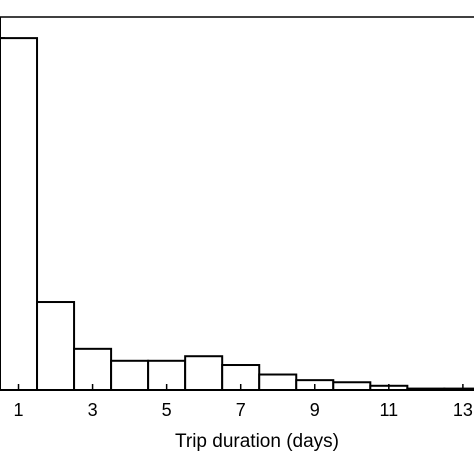  Describe the element at coordinates (257, 441) in the screenshot. I see `x-axis-label: Trip duration (days)` at that location.